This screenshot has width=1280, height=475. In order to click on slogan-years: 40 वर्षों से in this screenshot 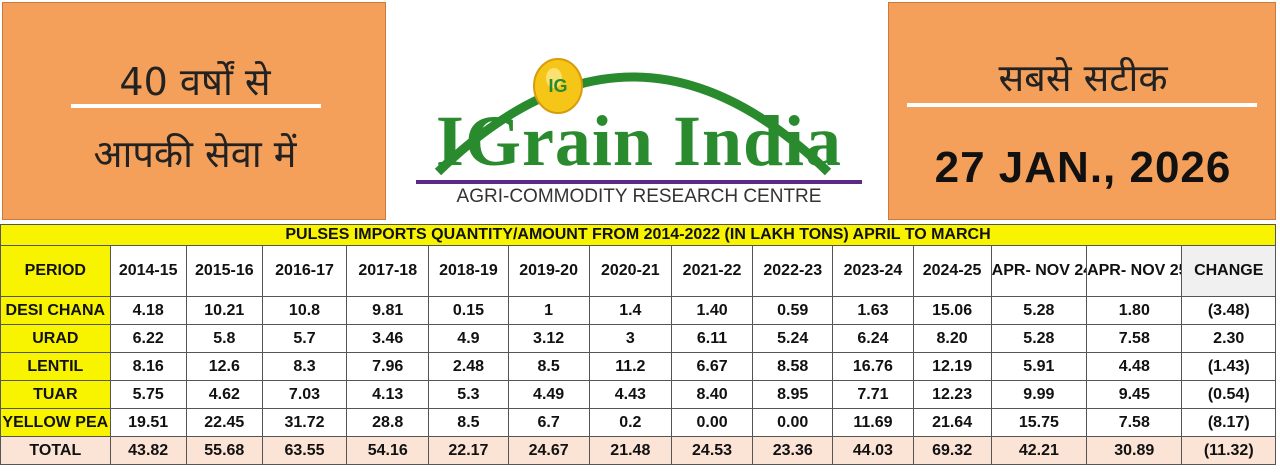, I will do `click(195, 82)`.